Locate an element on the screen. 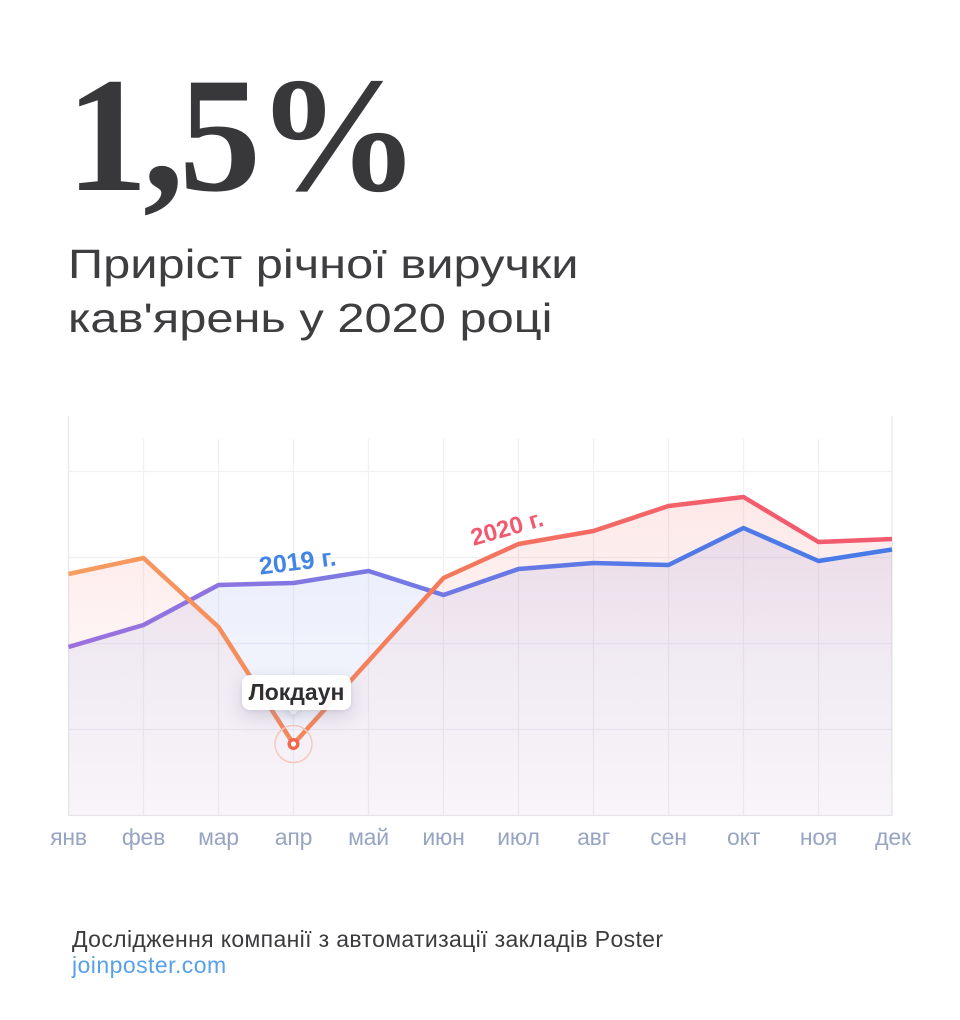 This screenshot has width=960, height=1020. svg-text: 2019 г. is located at coordinates (298, 561).